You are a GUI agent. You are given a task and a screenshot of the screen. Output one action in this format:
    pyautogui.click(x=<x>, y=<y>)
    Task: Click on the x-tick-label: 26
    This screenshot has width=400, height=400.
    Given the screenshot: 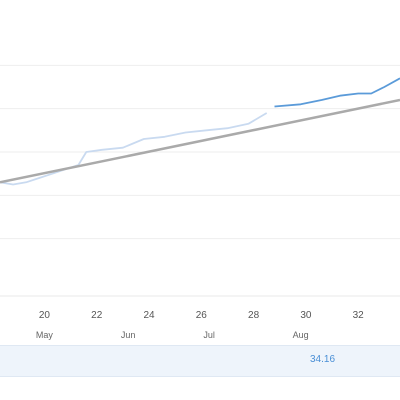 What is the action you would take?
    pyautogui.click(x=202, y=315)
    